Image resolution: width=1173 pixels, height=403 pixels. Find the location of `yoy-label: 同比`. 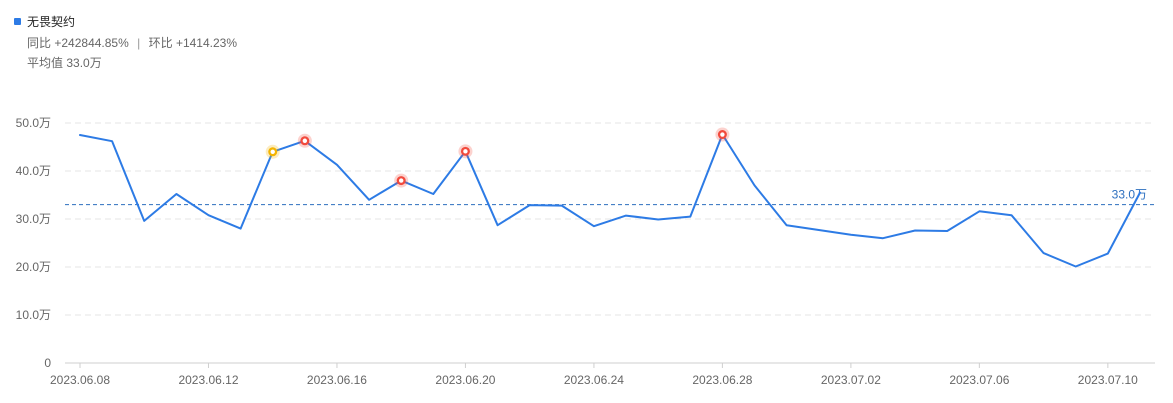

yoy-label: 同比 is located at coordinates (39, 43).